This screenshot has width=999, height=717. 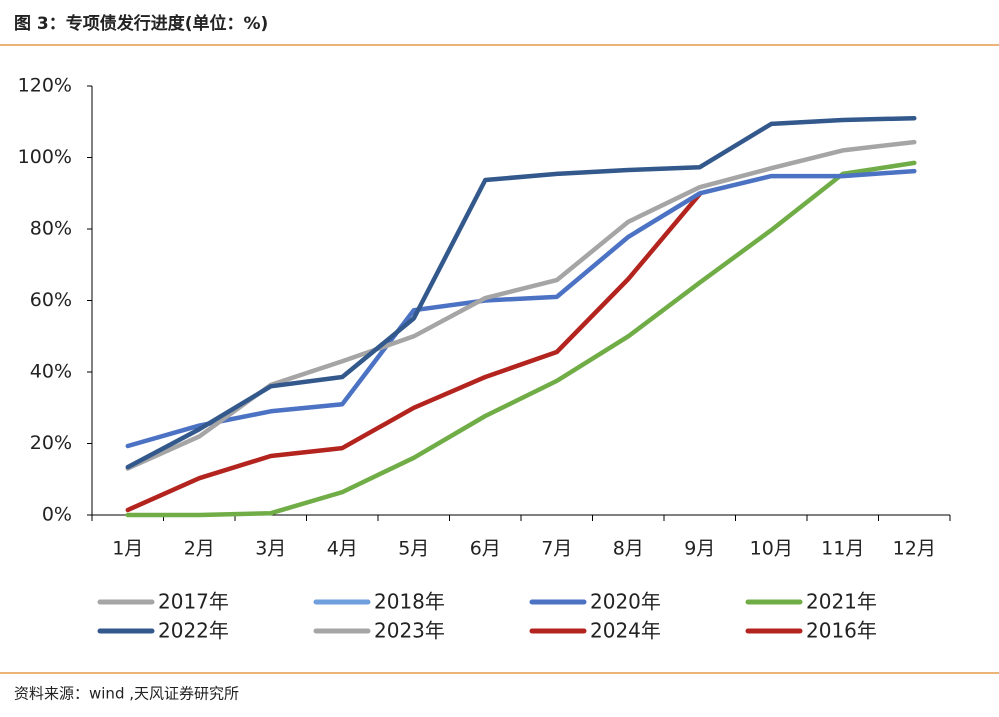 What do you see at coordinates (409, 631) in the screenshot?
I see `legend-label: 2023年` at bounding box center [409, 631].